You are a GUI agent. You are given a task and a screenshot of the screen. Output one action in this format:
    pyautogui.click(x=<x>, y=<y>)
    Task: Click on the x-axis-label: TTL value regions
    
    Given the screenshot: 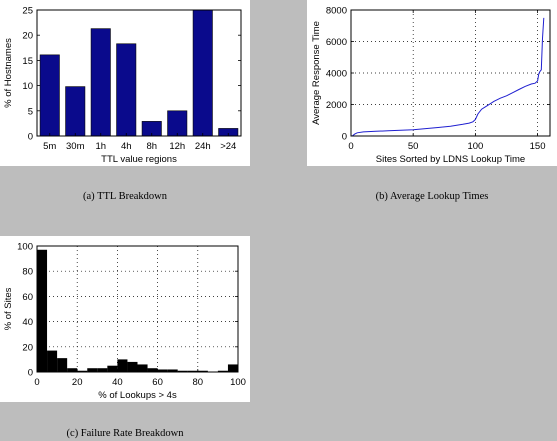 What is the action you would take?
    pyautogui.click(x=139, y=159)
    